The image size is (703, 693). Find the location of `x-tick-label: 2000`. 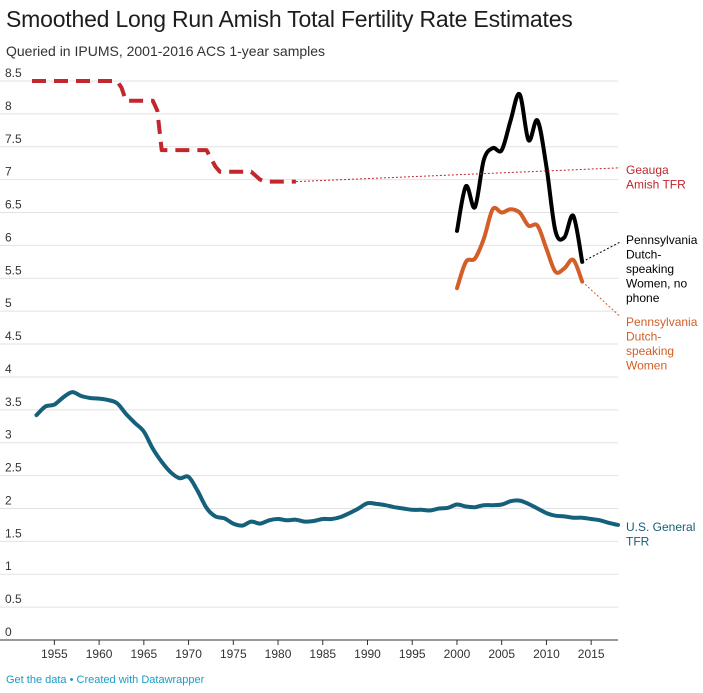

x-tick-label: 2000 is located at coordinates (457, 653).